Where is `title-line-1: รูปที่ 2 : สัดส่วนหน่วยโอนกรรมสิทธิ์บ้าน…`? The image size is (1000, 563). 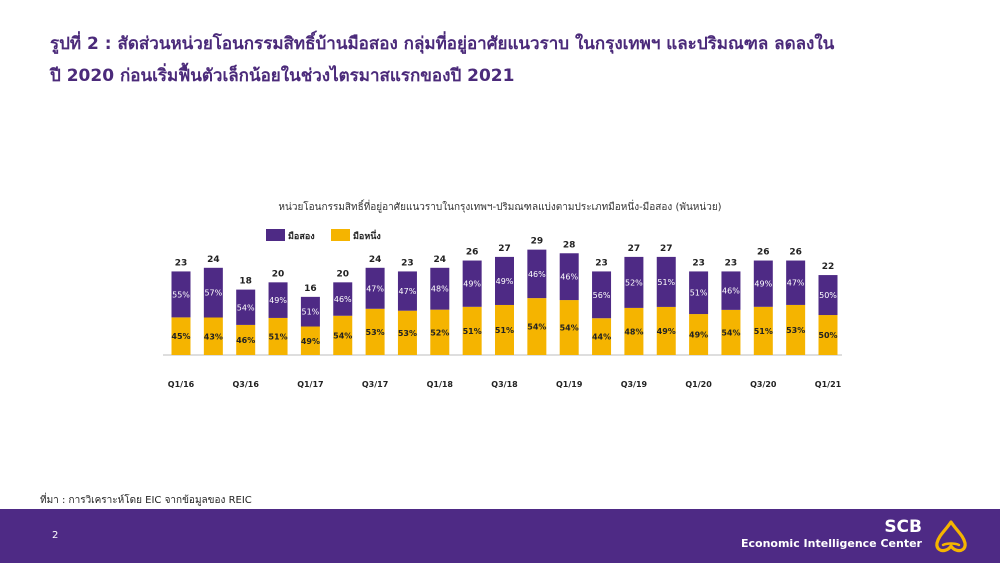
title-line-1: รูปที่ 2 : สัดส่วนหน่วยโอนกรรมสิทธิ์บ้าน… is located at coordinates (442, 44).